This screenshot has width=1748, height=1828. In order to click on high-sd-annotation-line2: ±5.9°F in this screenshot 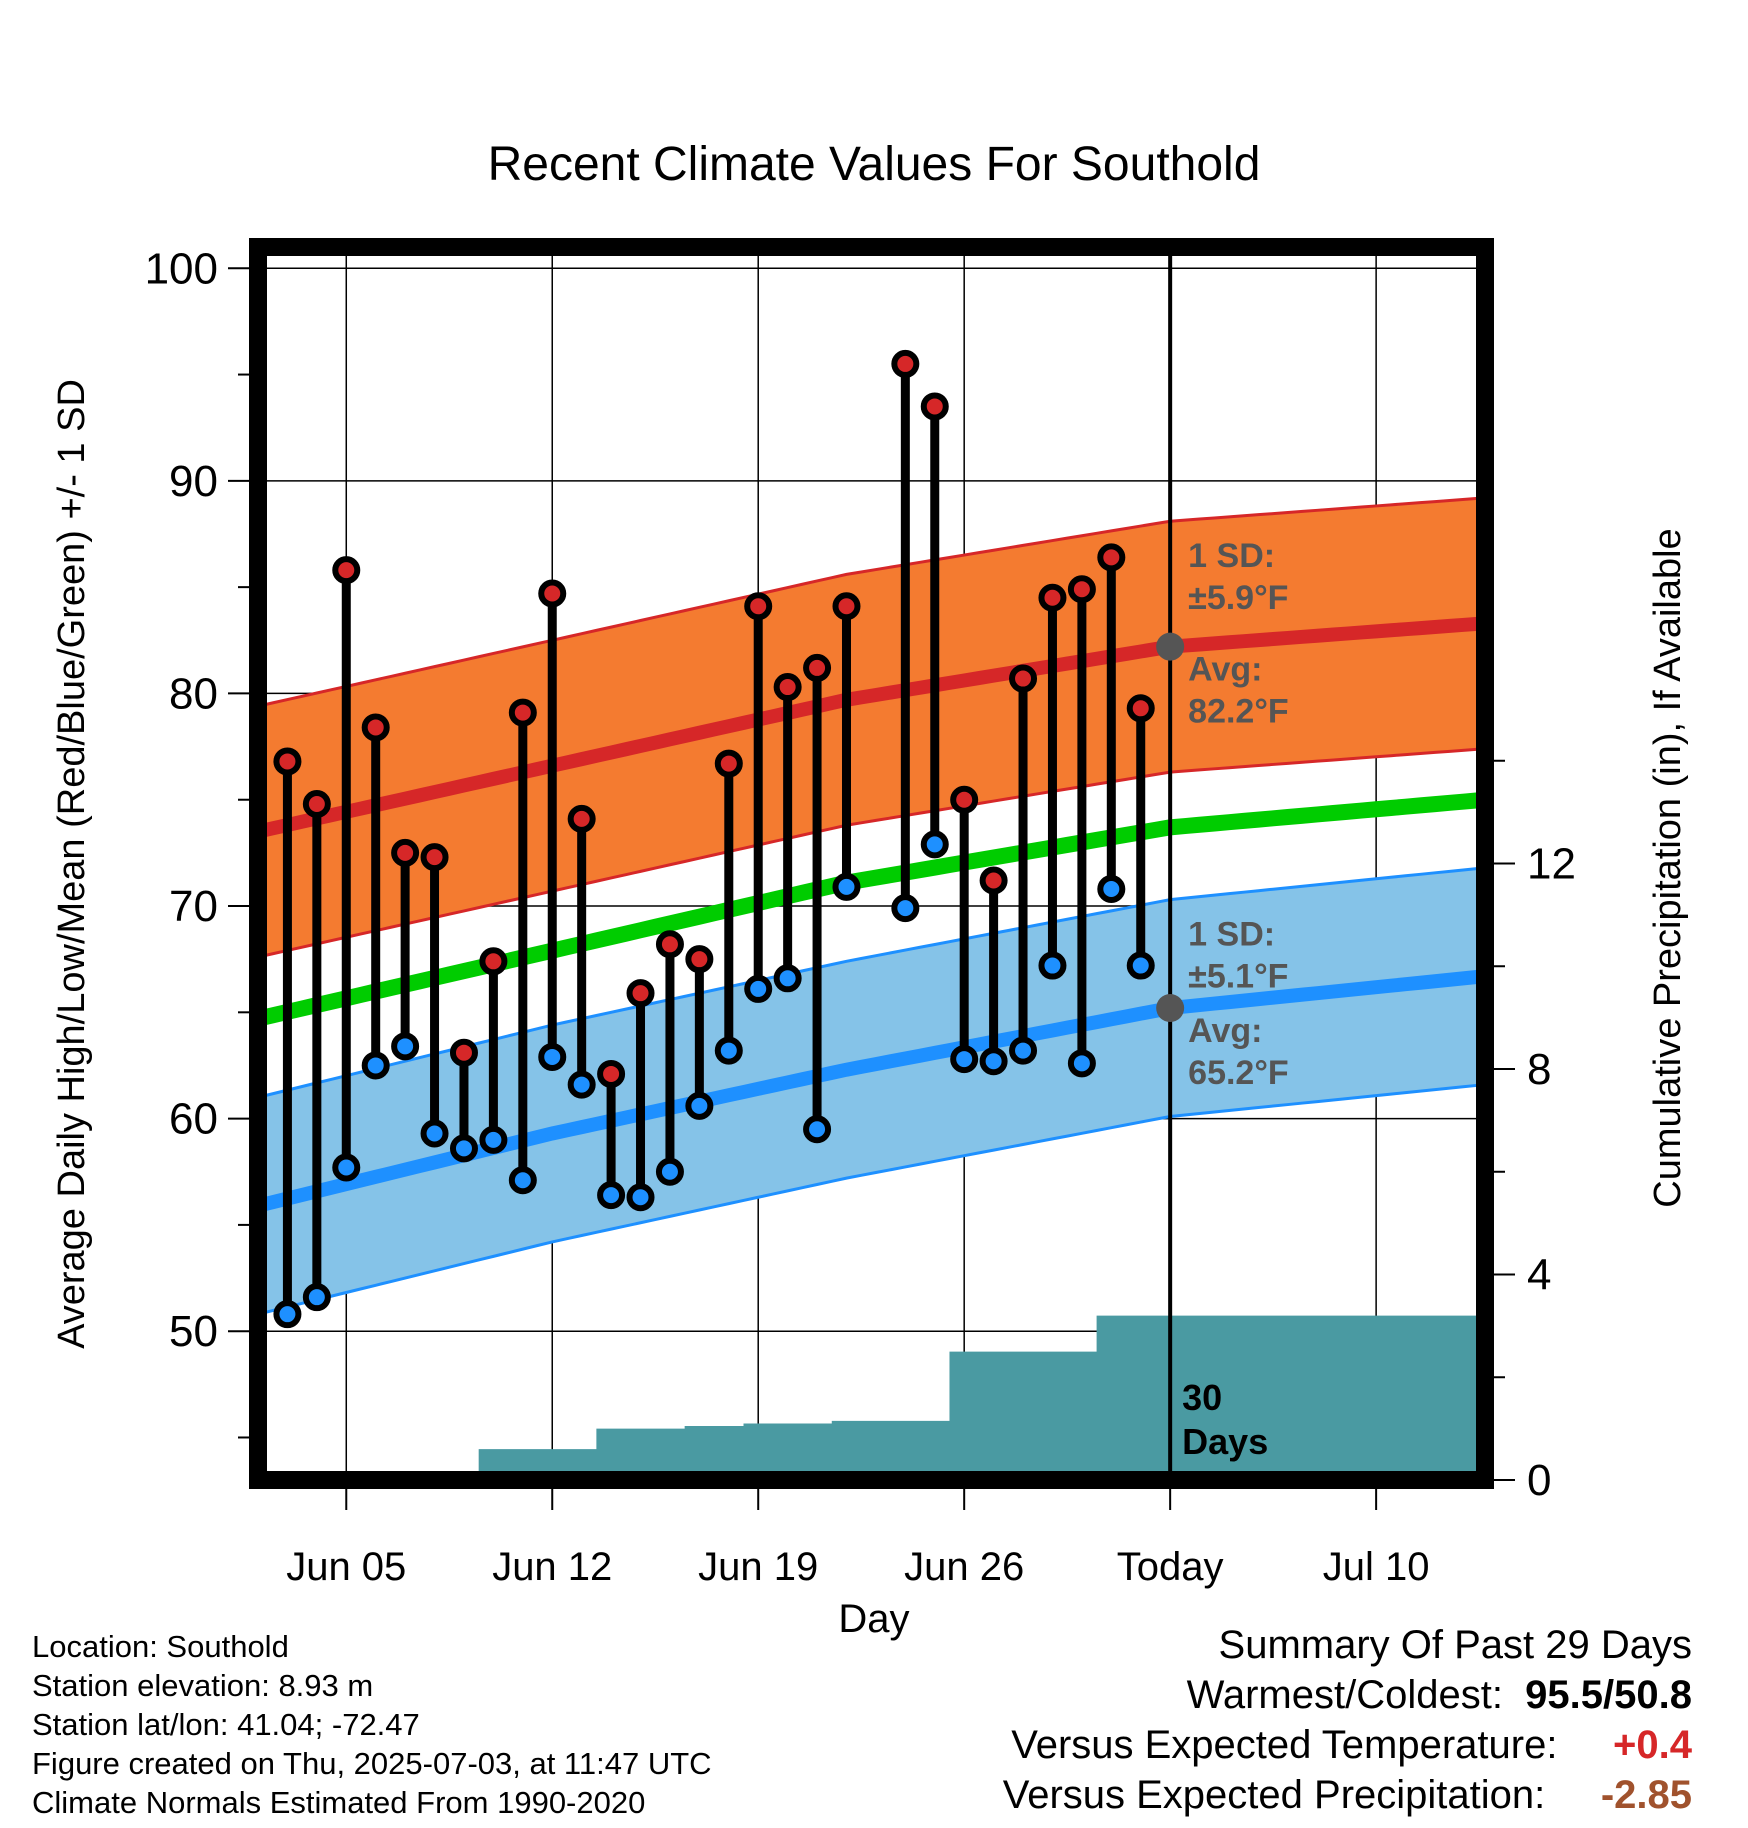, I will do `click(1238, 598)`.